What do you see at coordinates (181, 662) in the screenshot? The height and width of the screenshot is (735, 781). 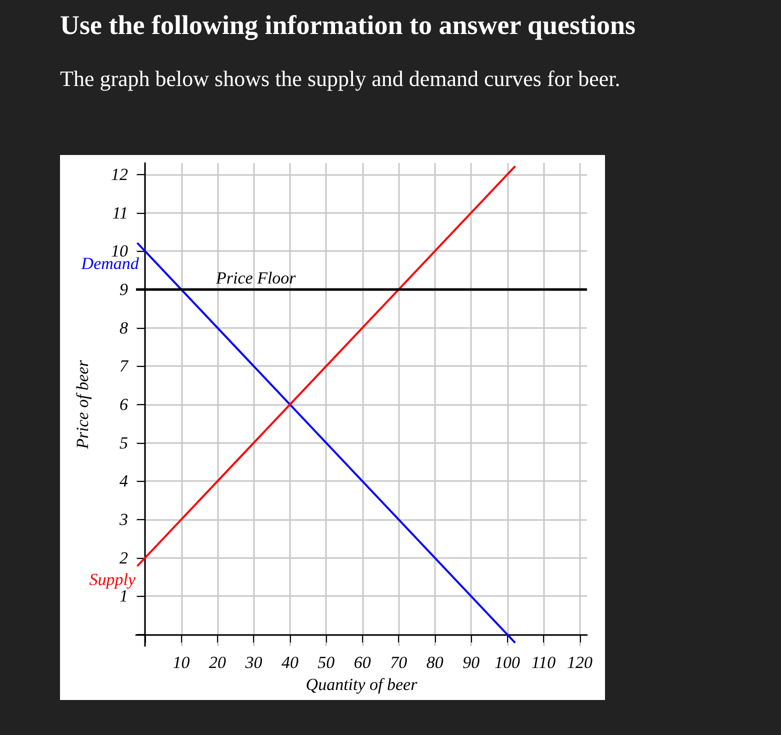 I see `x-tick-label: 10` at bounding box center [181, 662].